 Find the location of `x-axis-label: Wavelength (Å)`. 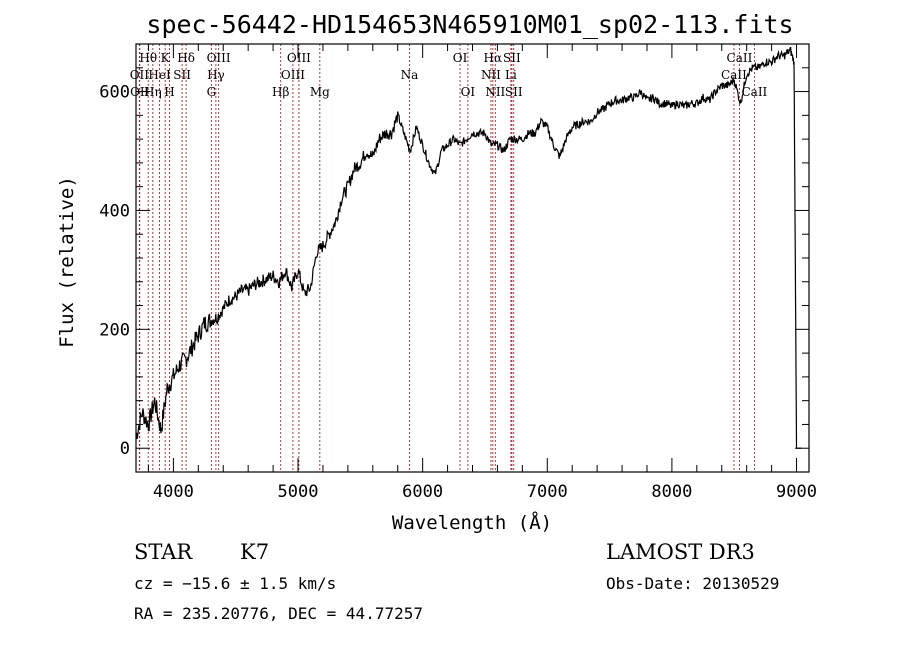

x-axis-label: Wavelength (Å) is located at coordinates (472, 522).